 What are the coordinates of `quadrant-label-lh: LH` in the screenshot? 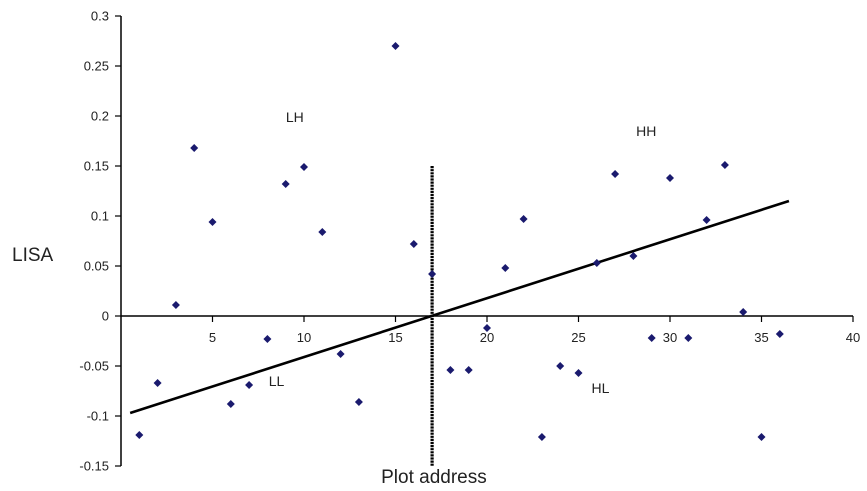 It's located at (295, 117).